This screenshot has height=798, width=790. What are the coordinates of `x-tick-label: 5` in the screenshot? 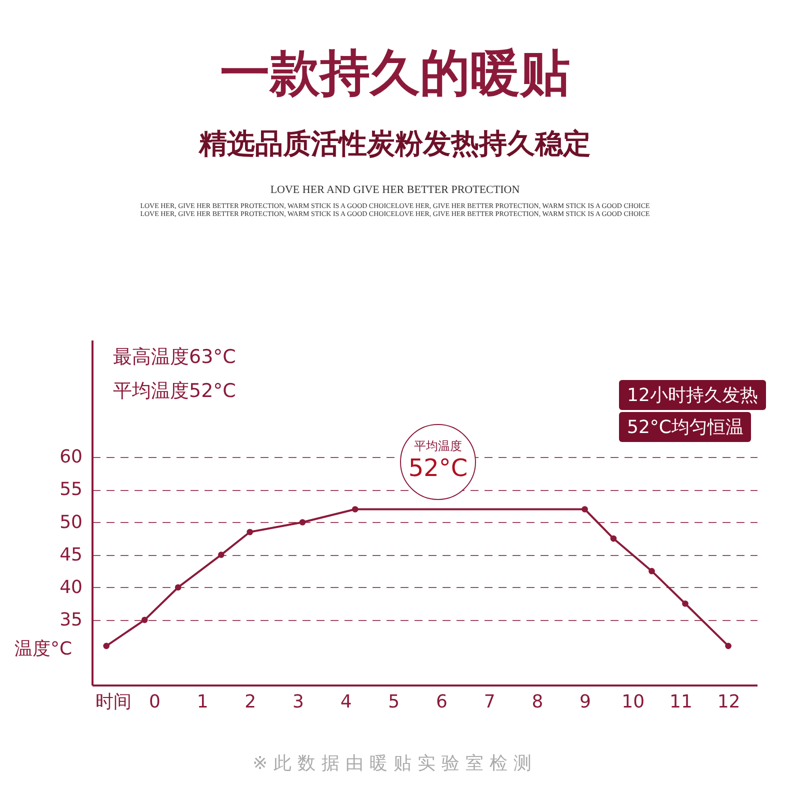 It's located at (394, 702).